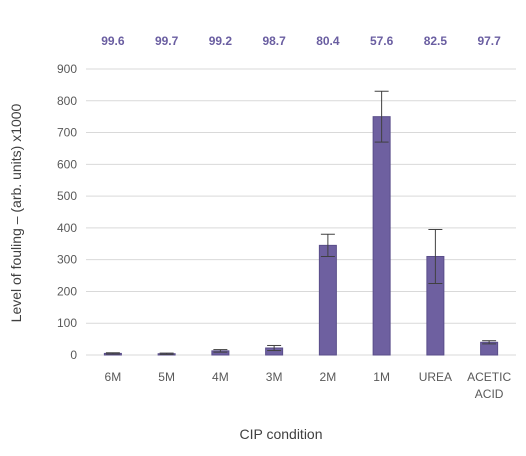 This screenshot has height=456, width=526. I want to click on y-tick-label: 600, so click(67, 164).